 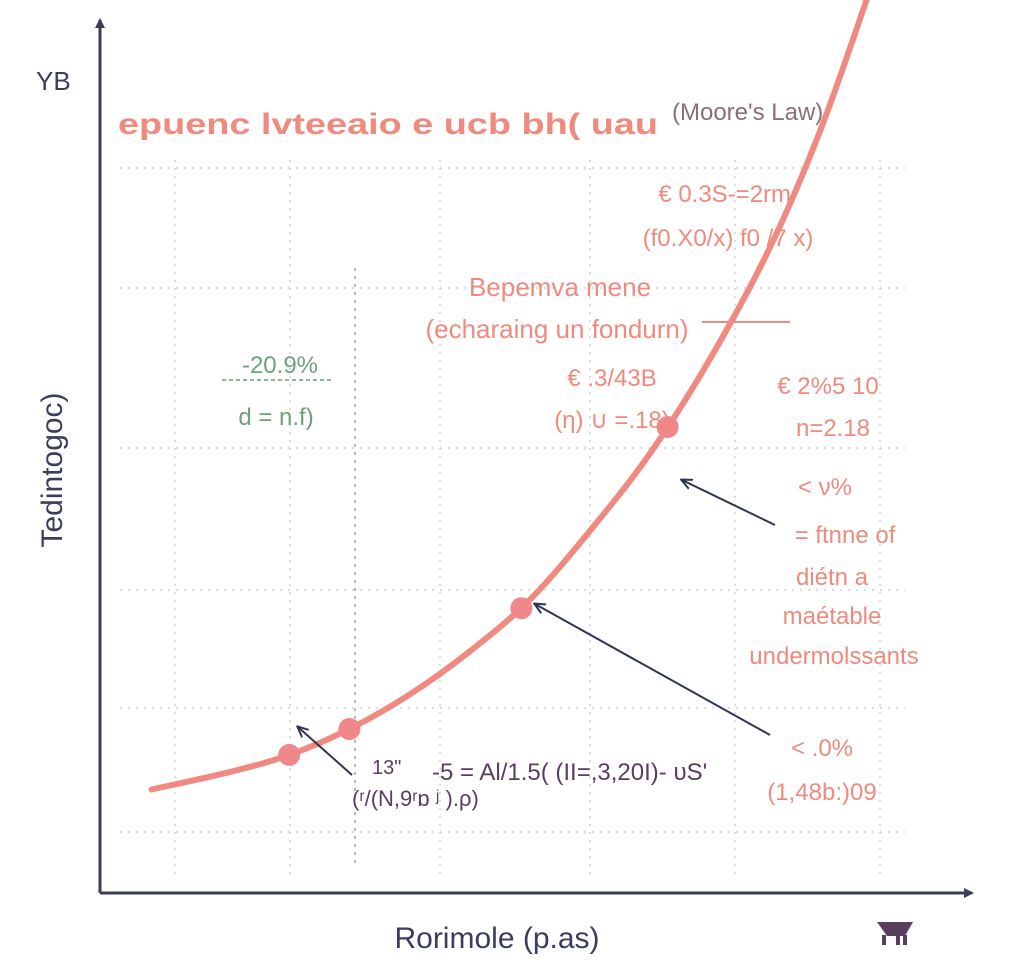 I want to click on annotation-top-right-1: € 0.3S-=2rm/, so click(x=728, y=194).